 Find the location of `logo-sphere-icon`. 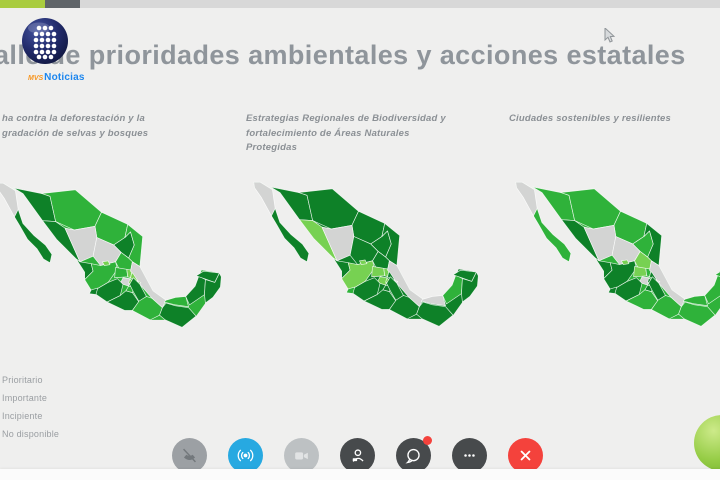

logo-sphere-icon is located at coordinates (45, 41).